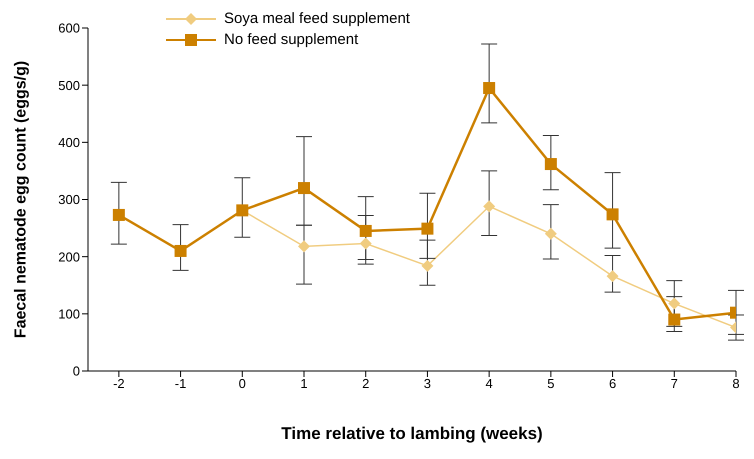  What do you see at coordinates (612, 384) in the screenshot?
I see `x-tick-label: 6` at bounding box center [612, 384].